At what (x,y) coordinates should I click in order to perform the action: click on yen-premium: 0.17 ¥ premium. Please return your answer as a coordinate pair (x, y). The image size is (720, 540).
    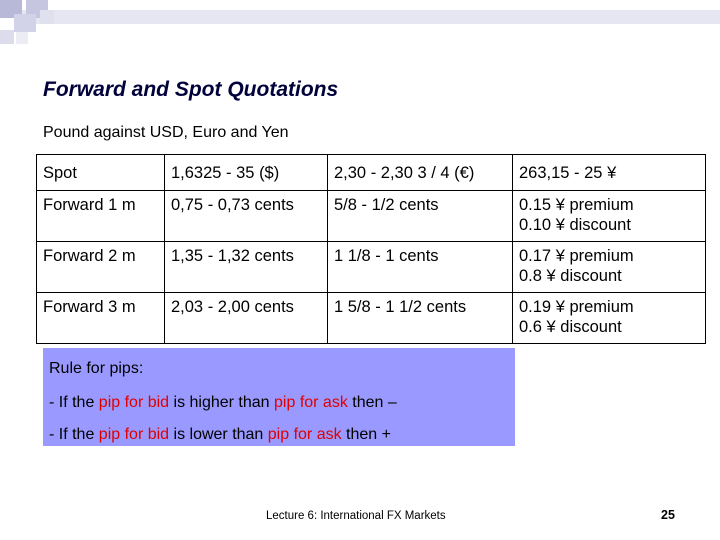
    Looking at the image, I should click on (576, 256).